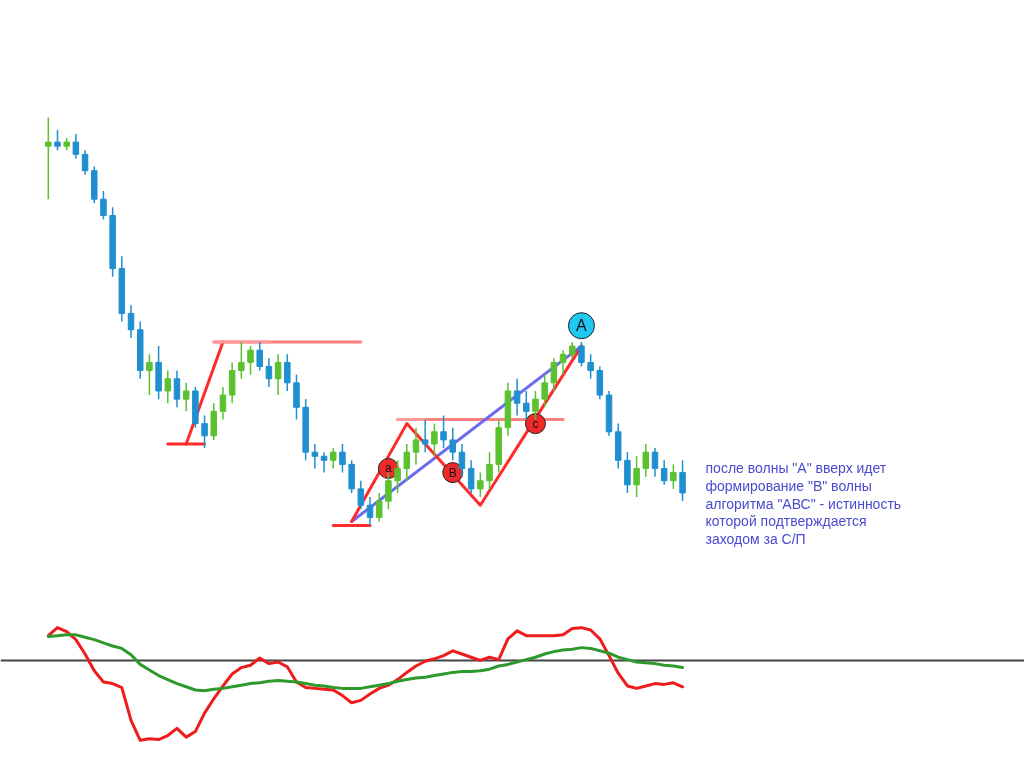 This screenshot has width=1024, height=767. I want to click on series-label: c, so click(535, 423).